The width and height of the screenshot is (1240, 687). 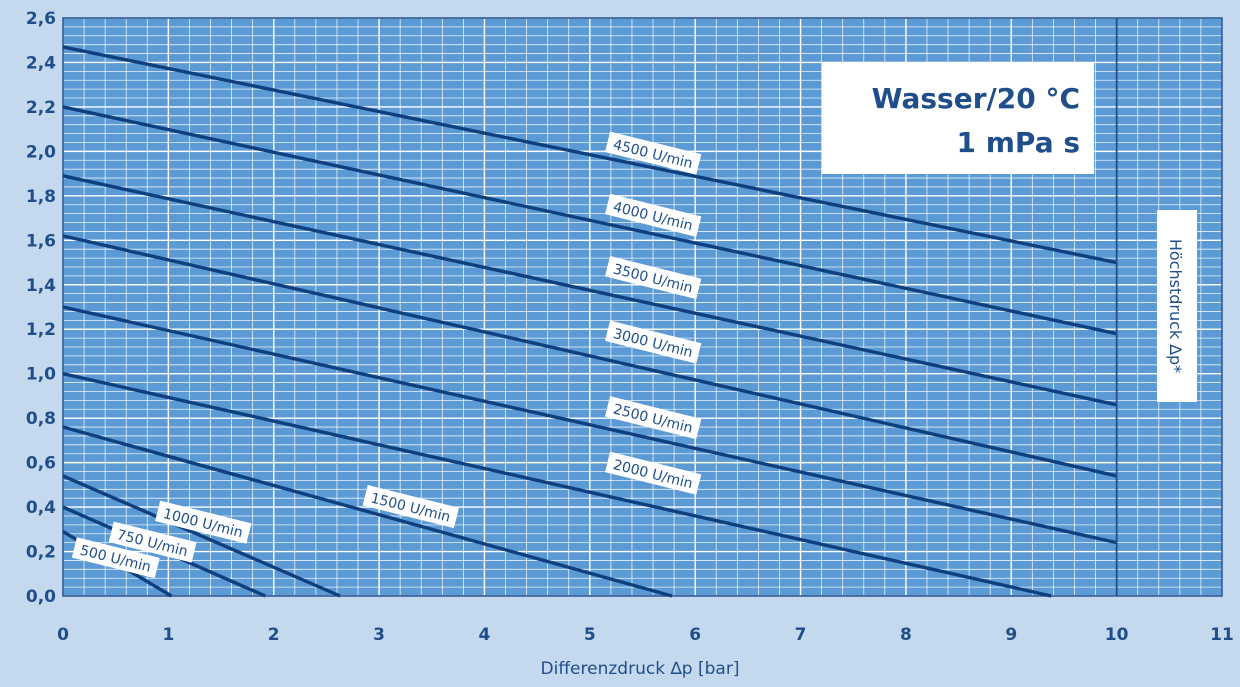 I want to click on y-tick-label: 1,8, so click(x=41, y=197).